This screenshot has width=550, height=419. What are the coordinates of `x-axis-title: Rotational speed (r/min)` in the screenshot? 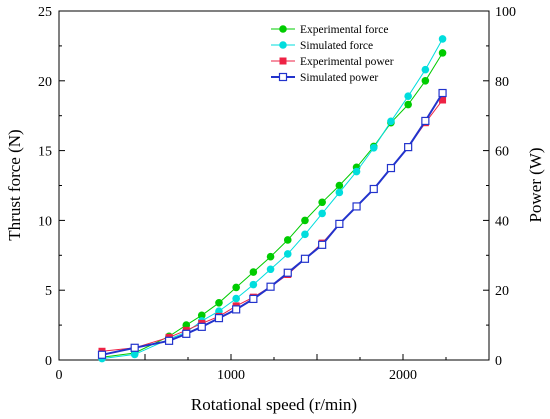 It's located at (274, 404).